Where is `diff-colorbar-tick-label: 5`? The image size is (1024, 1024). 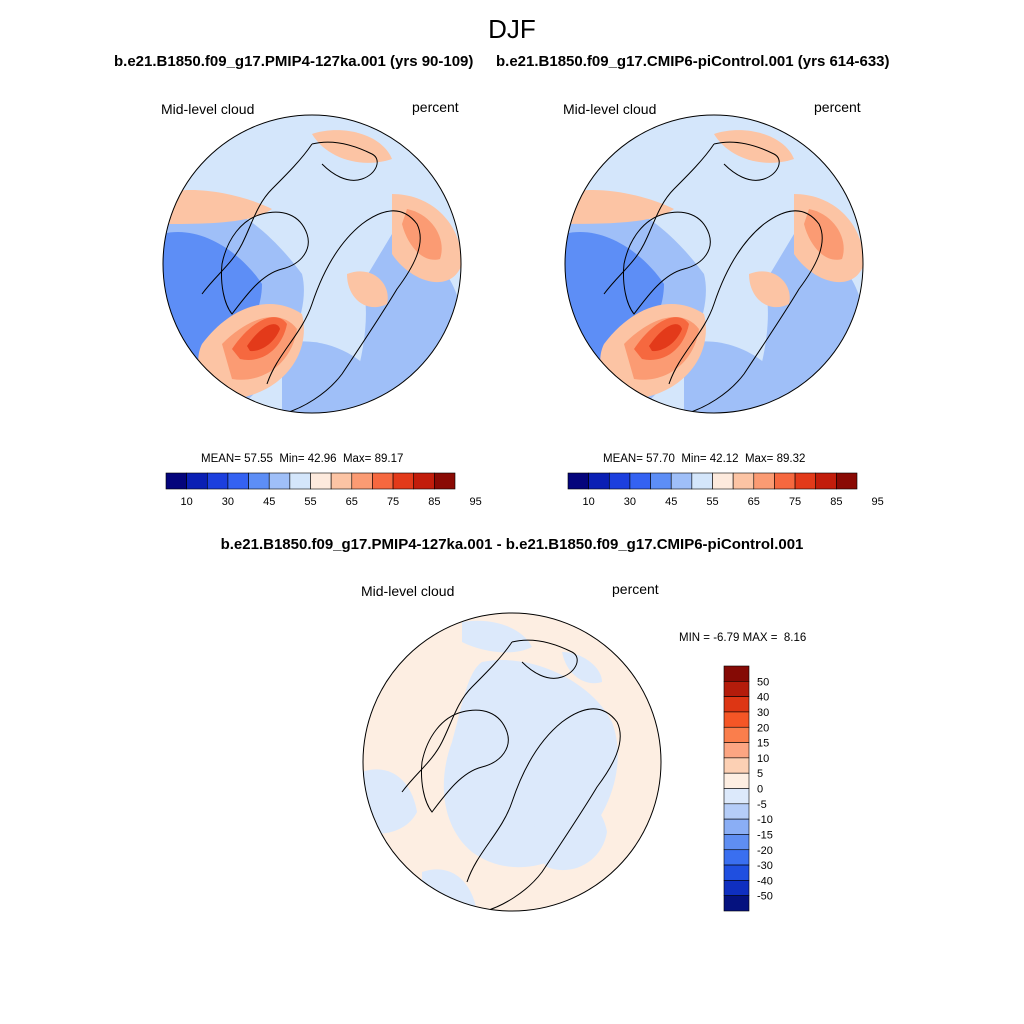
diff-colorbar-tick-label: 5 is located at coordinates (760, 774).